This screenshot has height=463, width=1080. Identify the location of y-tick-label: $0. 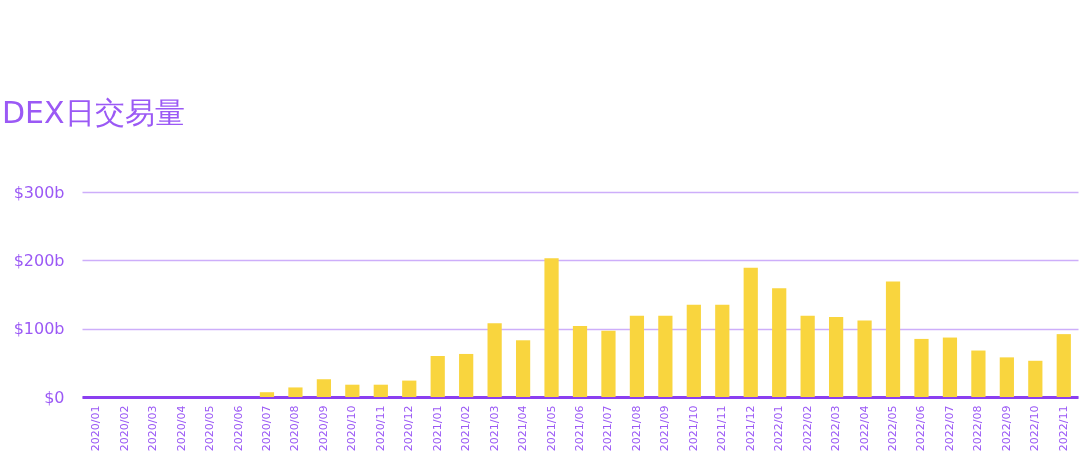
(54, 397).